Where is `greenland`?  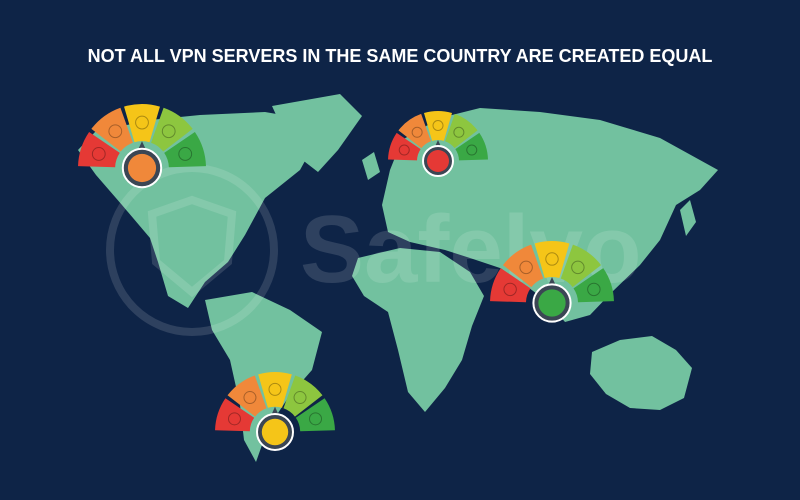
greenland is located at coordinates (317, 133).